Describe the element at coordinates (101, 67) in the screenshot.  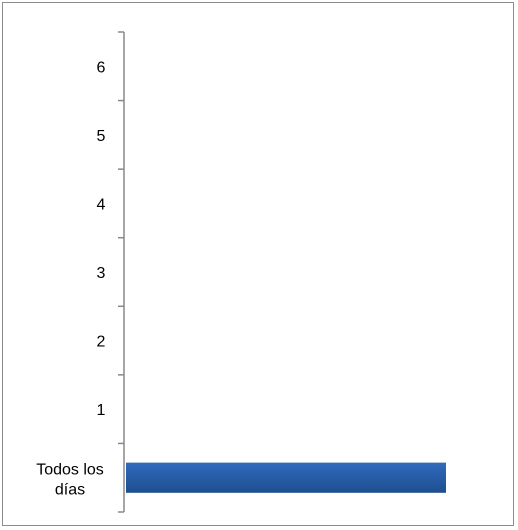
I see `category-label: 6` at that location.